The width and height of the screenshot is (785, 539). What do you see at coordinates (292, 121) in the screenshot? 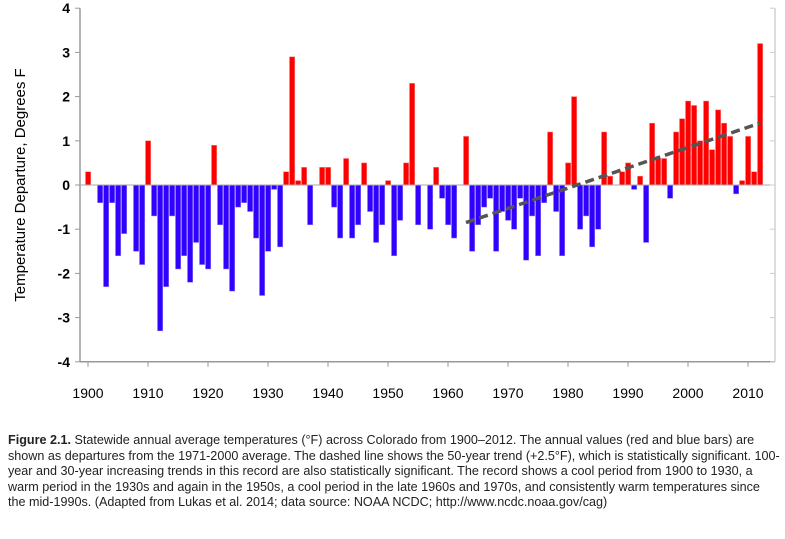
I see `bar-1934` at bounding box center [292, 121].